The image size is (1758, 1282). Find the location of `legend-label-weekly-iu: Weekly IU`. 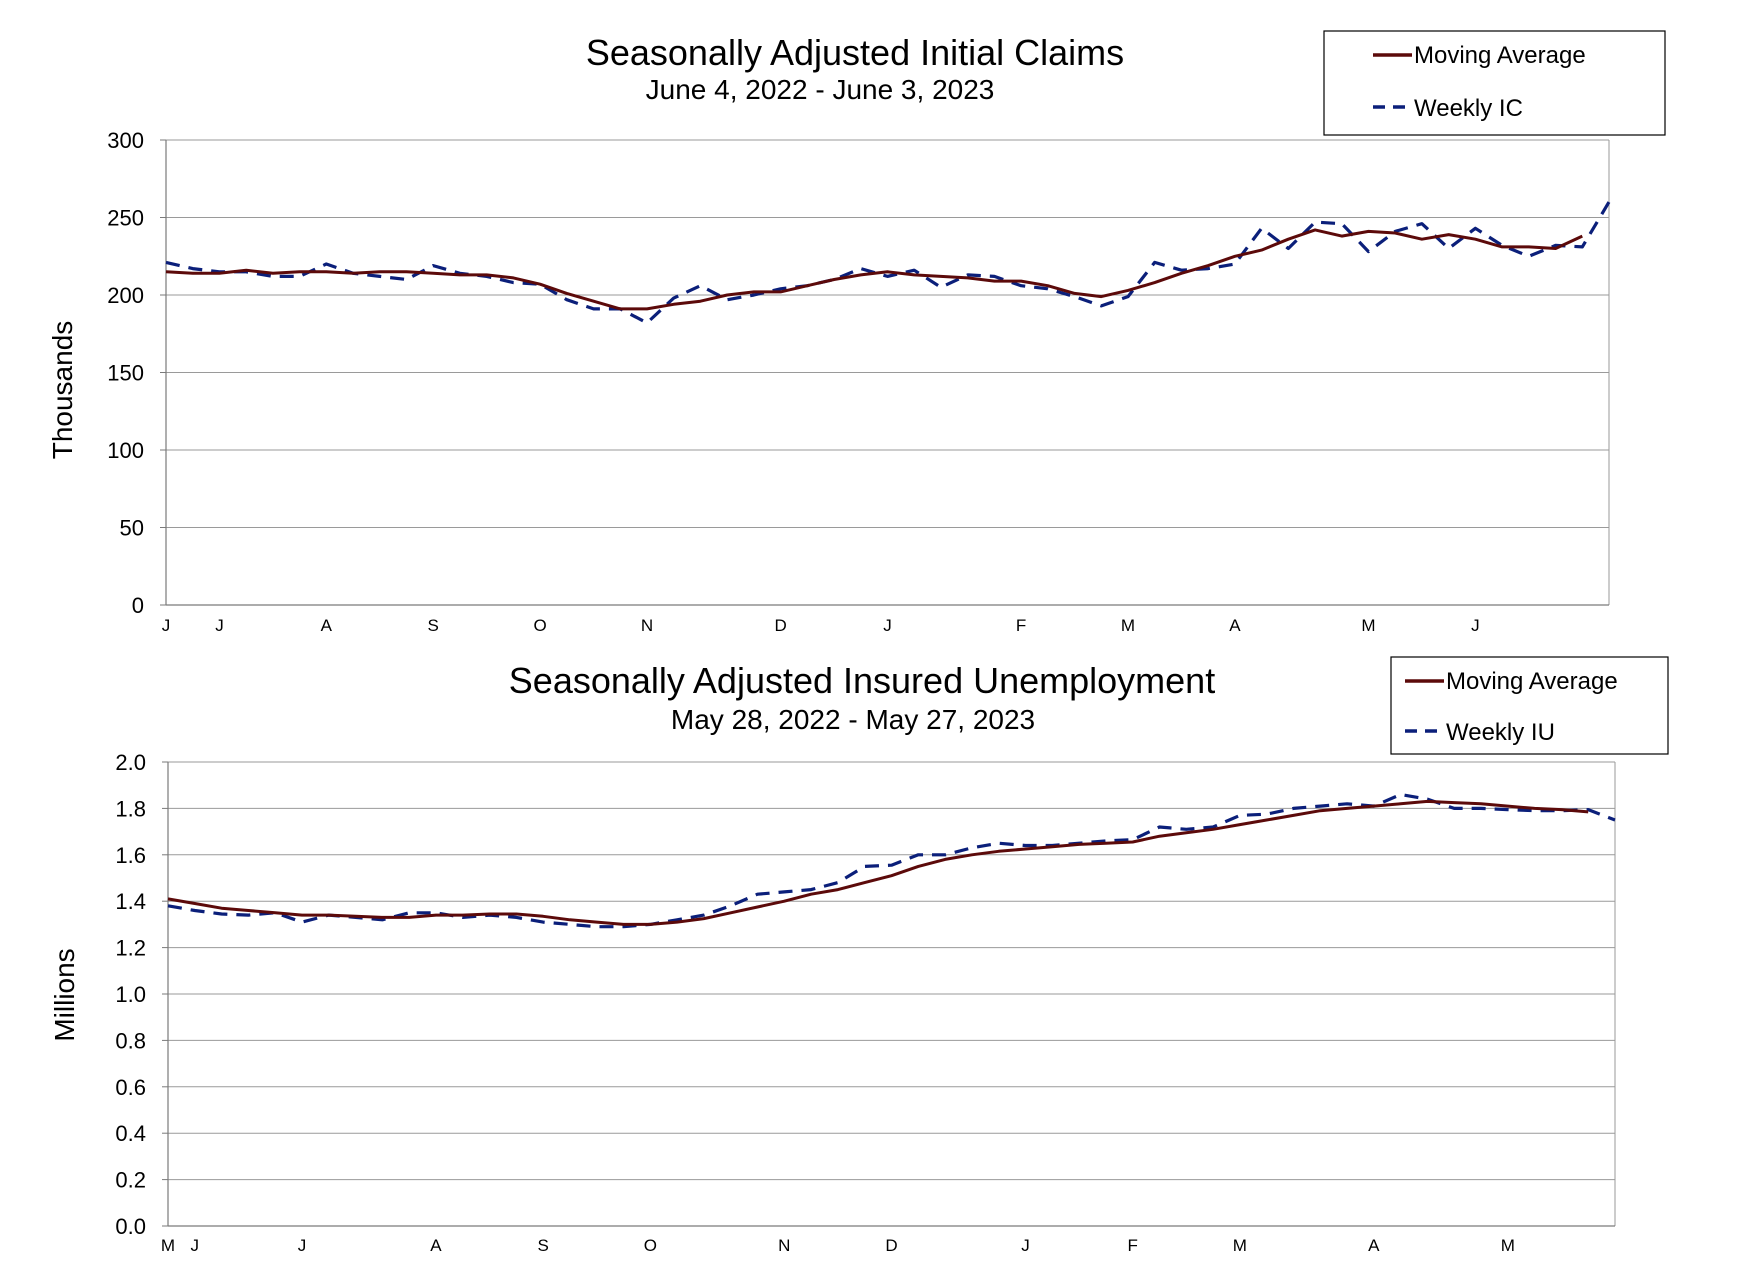

legend-label-weekly-iu: Weekly IU is located at coordinates (1500, 732).